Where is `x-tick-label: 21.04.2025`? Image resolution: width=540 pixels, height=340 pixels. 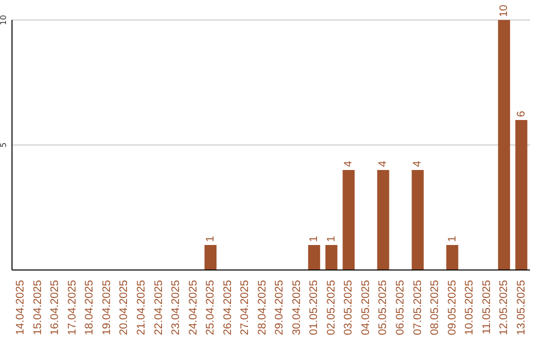
x-tick-label: 21.04.2025 is located at coordinates (142, 308).